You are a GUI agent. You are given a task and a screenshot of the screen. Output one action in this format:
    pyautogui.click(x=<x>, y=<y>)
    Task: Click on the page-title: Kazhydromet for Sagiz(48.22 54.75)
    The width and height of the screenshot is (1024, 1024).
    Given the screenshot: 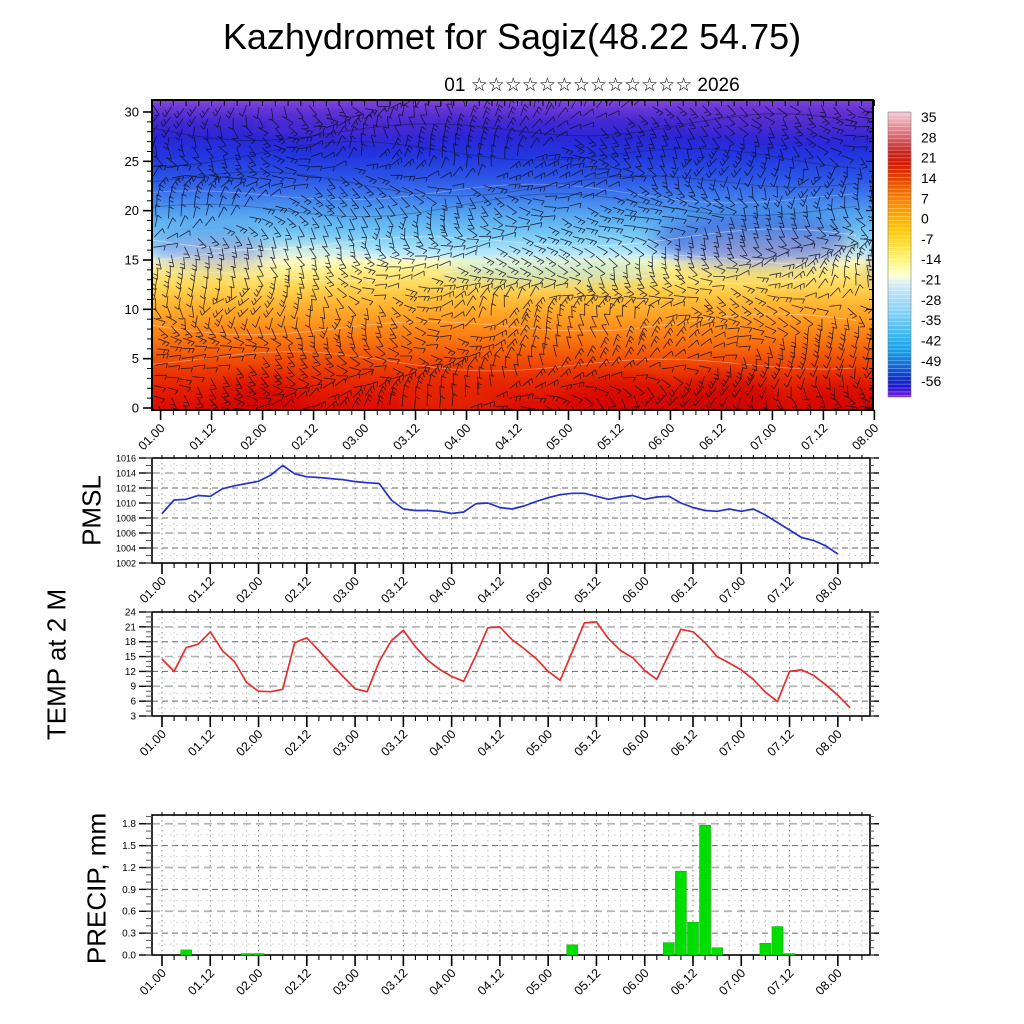 What is the action you would take?
    pyautogui.click(x=512, y=36)
    